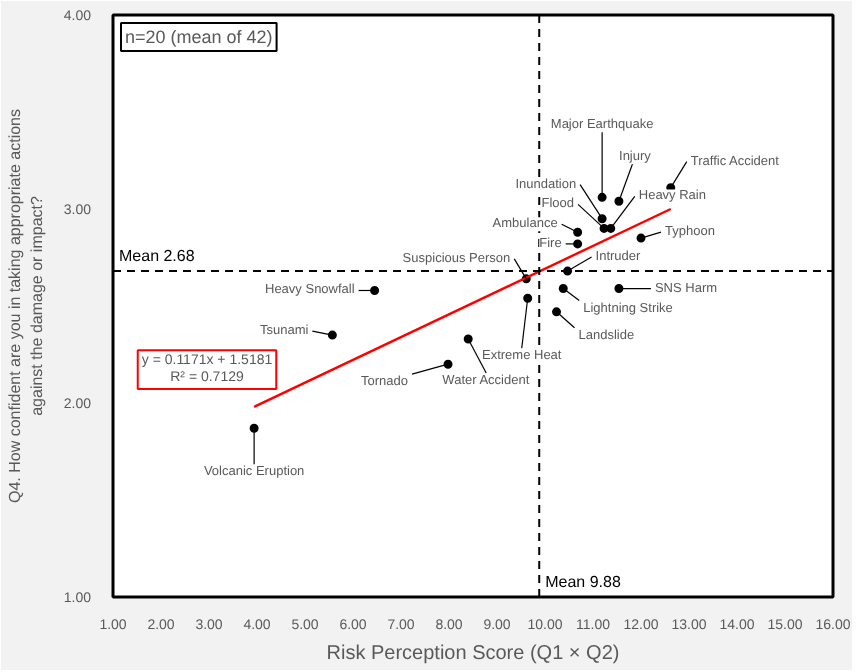 The width and height of the screenshot is (864, 672). What do you see at coordinates (583, 582) in the screenshot?
I see `ref-line-label: Mean 9.88` at bounding box center [583, 582].